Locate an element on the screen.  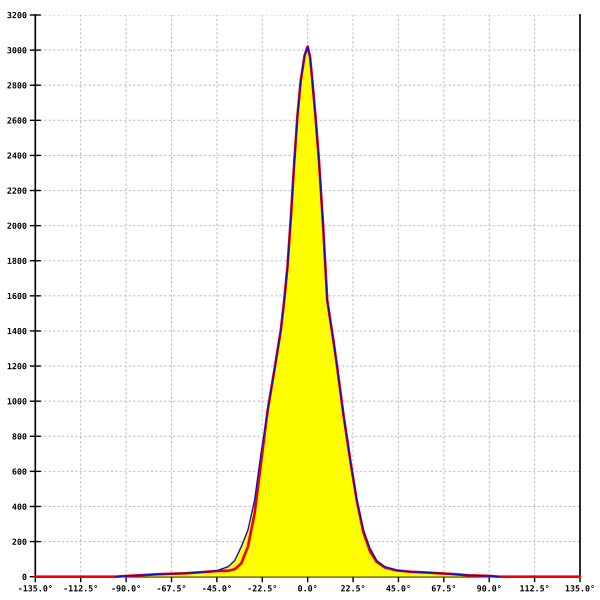
y-tick-label: 1000 is located at coordinates (17, 401).